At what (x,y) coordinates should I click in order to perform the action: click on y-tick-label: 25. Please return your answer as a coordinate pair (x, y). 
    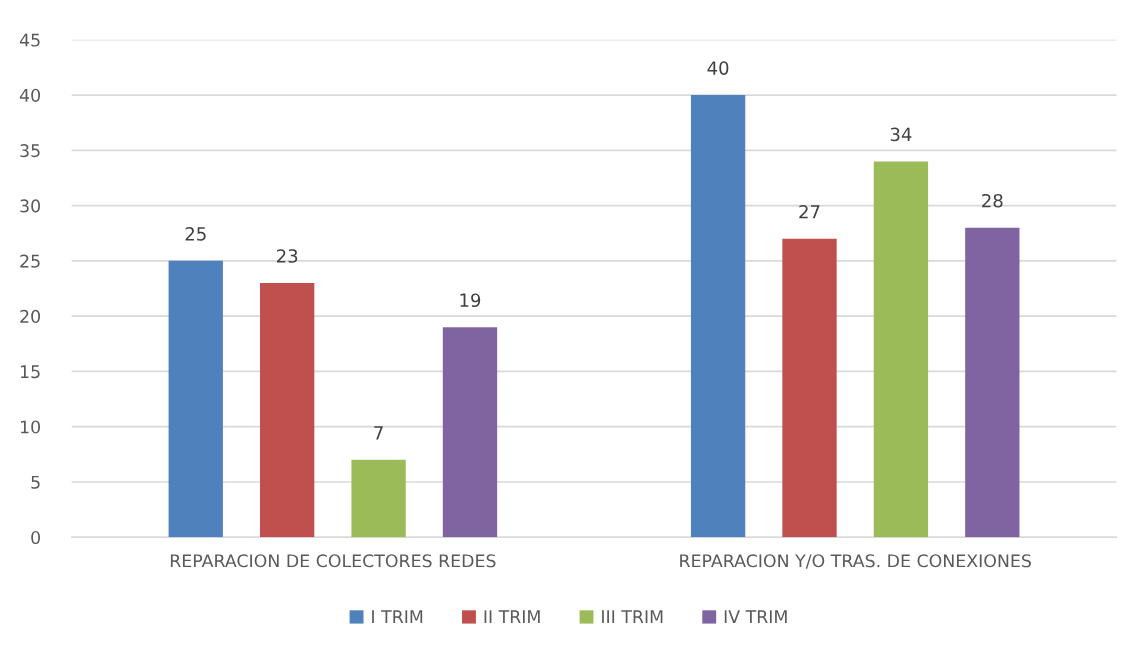
    Looking at the image, I should click on (30, 261).